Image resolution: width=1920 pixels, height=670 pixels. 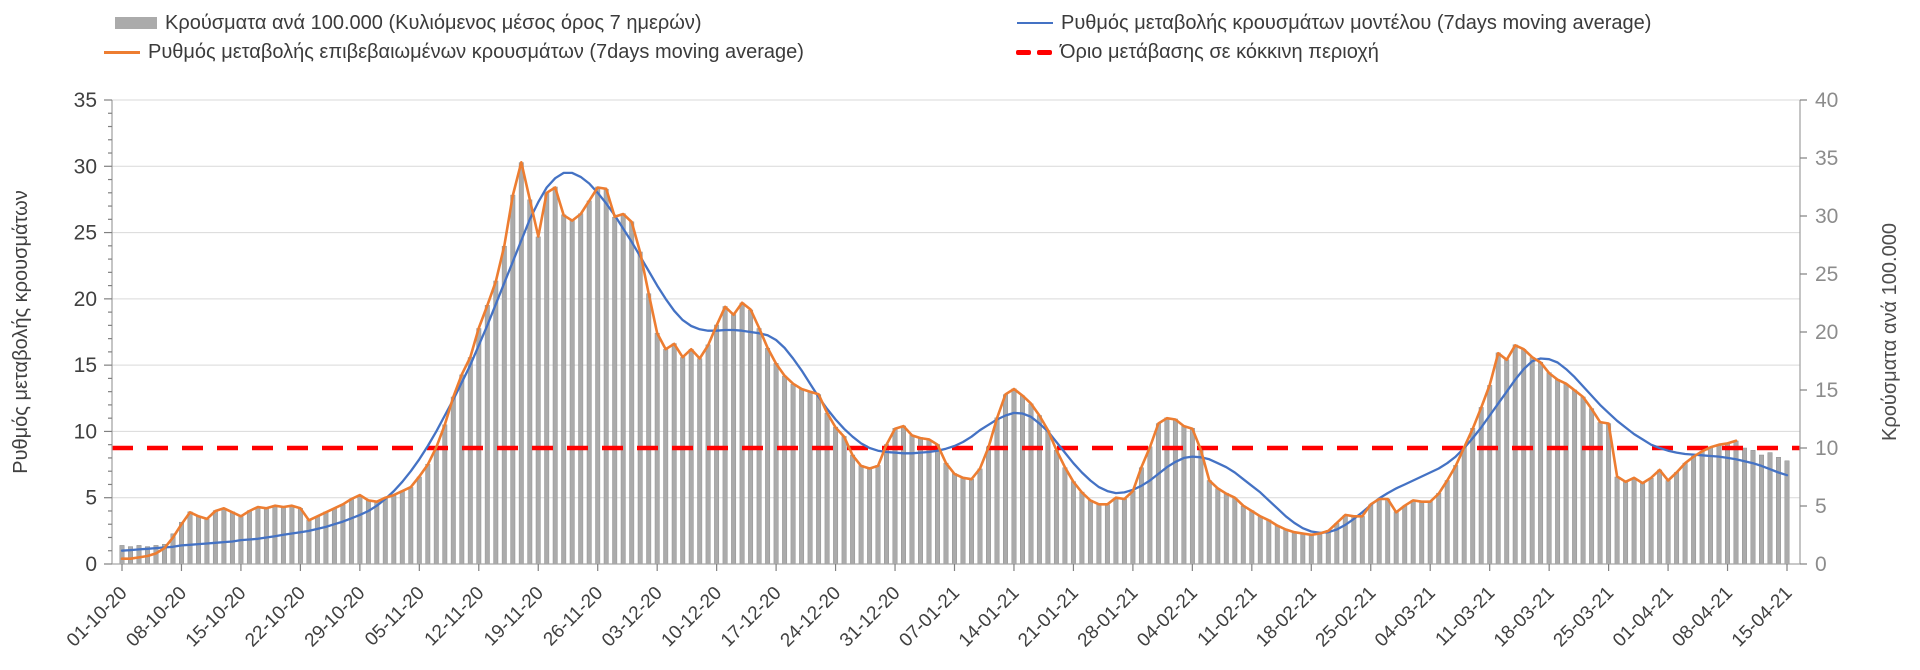 What do you see at coordinates (870, 617) in the screenshot?
I see `x-axis-label: 31-12-20` at bounding box center [870, 617].